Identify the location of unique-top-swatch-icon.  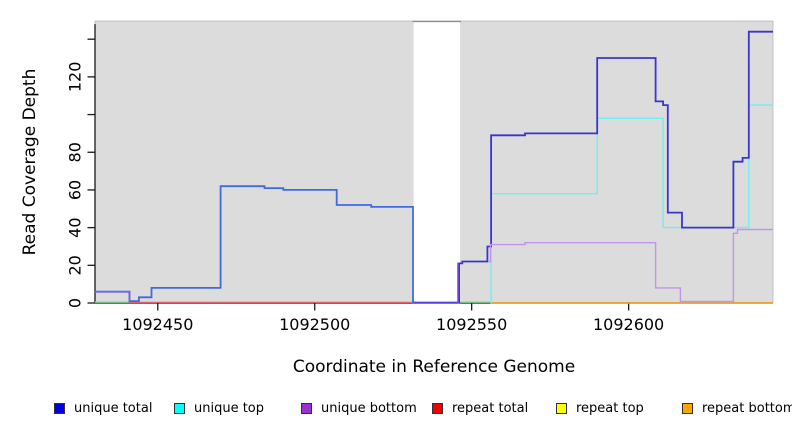
(179, 408).